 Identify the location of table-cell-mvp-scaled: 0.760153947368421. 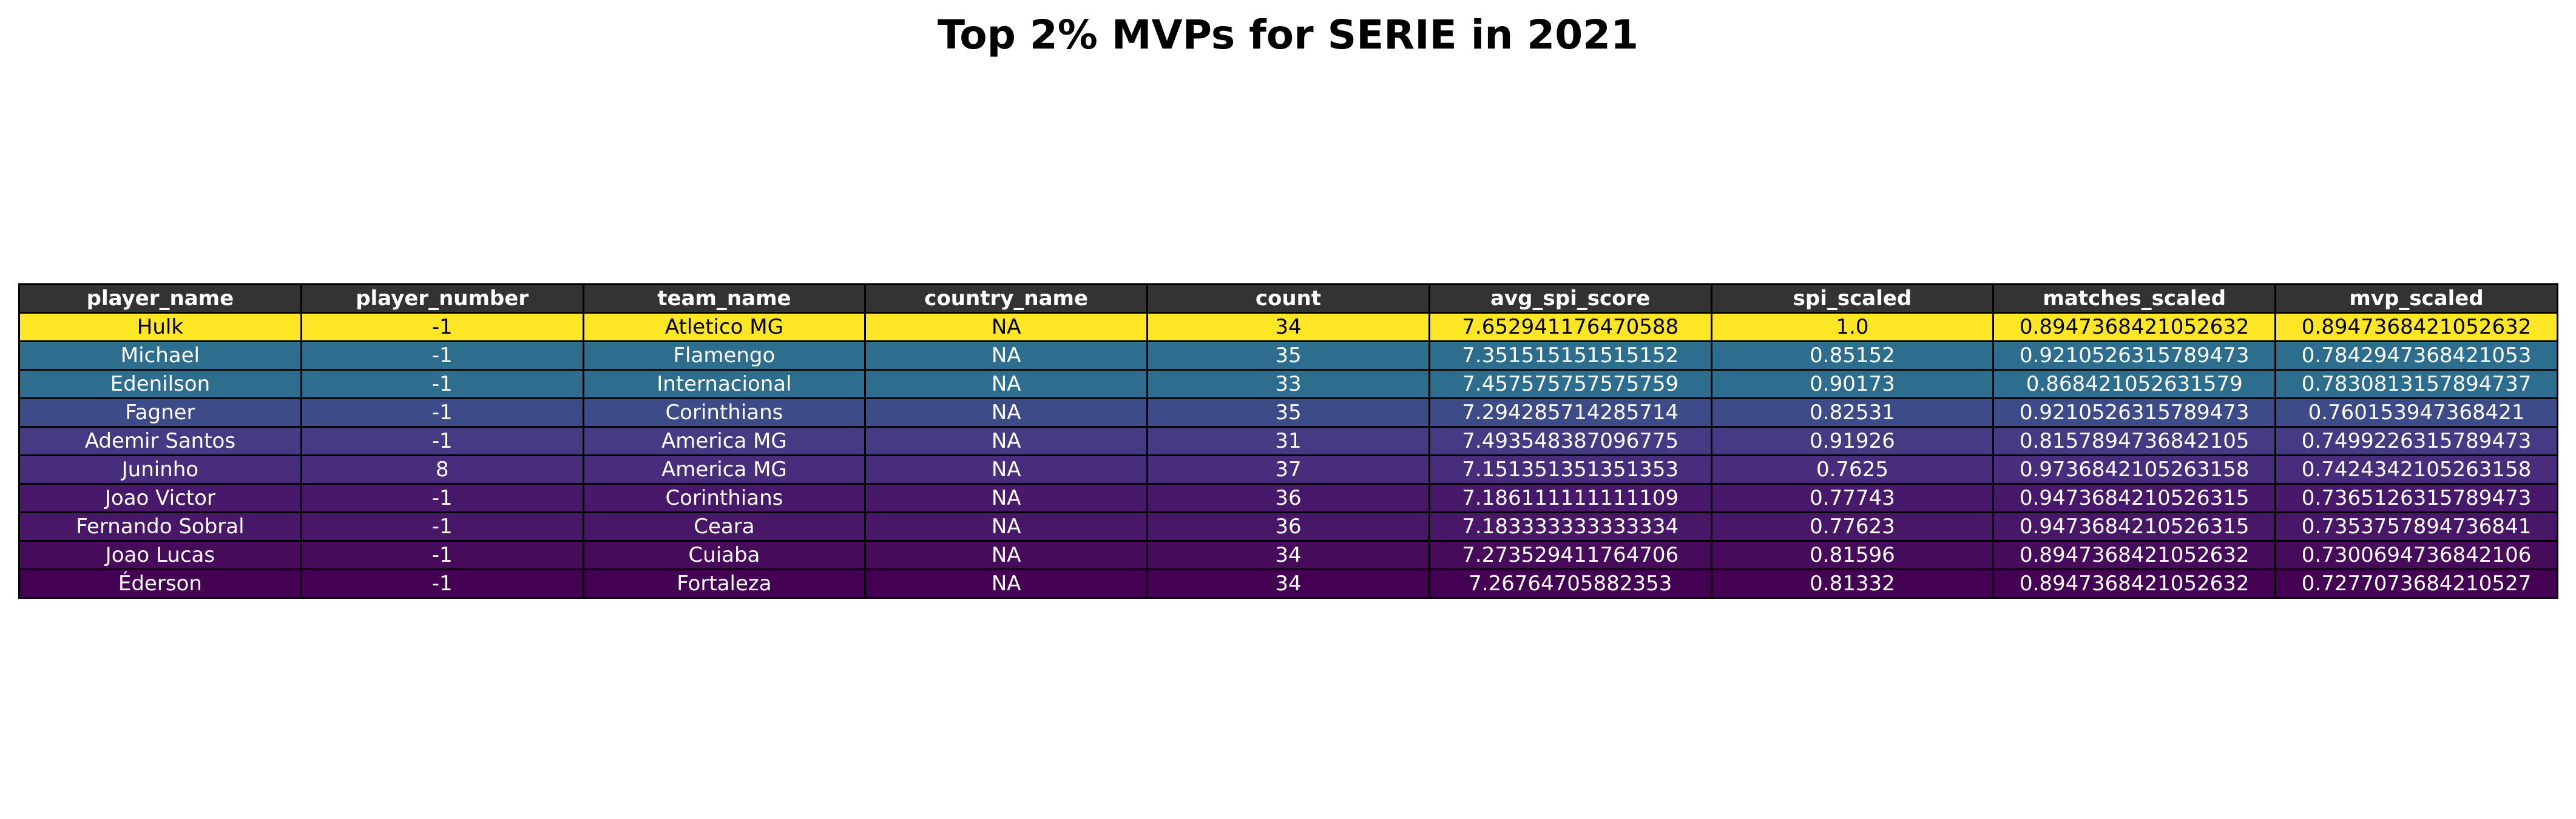
(2416, 412).